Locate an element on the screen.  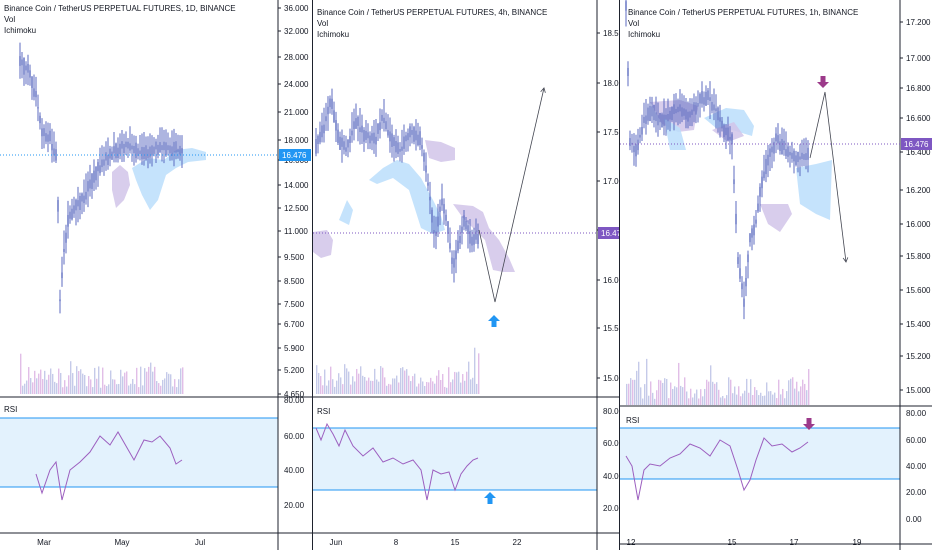
price-tick-label: 36.000 is located at coordinates (296, 8).